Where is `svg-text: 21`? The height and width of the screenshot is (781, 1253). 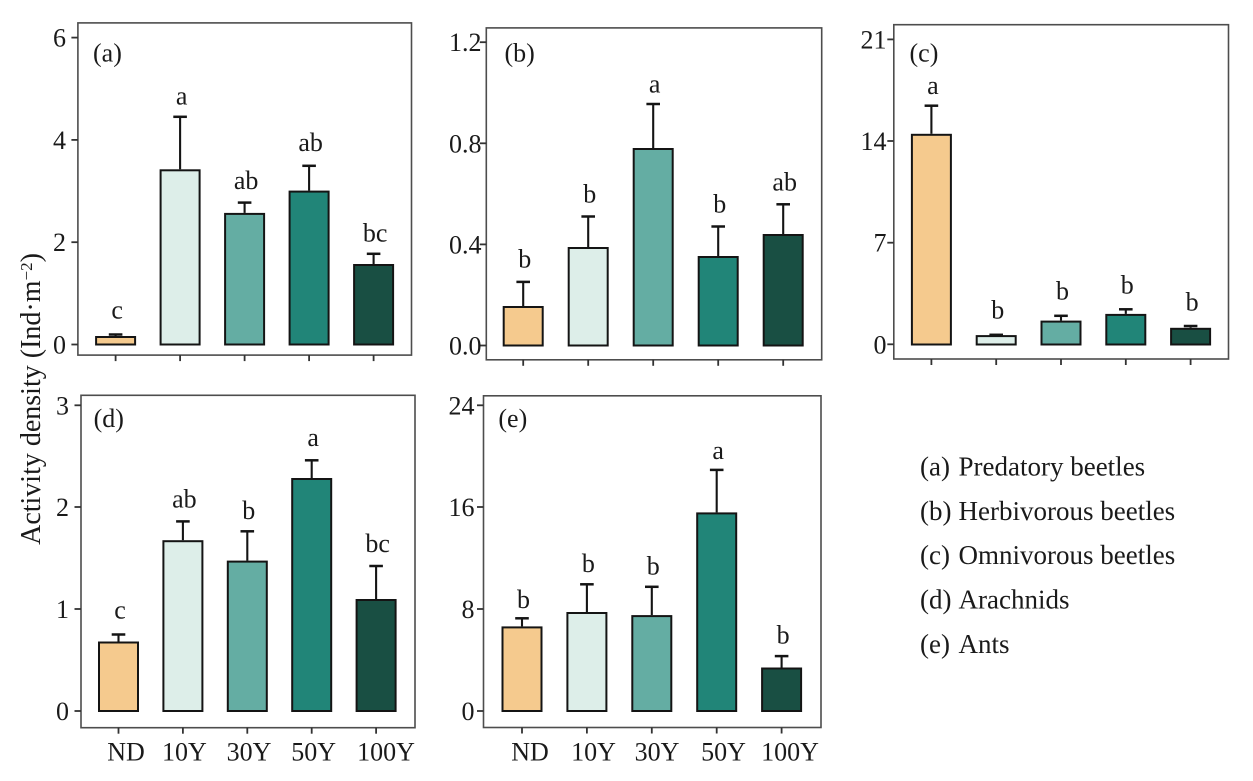 svg-text: 21 is located at coordinates (874, 39).